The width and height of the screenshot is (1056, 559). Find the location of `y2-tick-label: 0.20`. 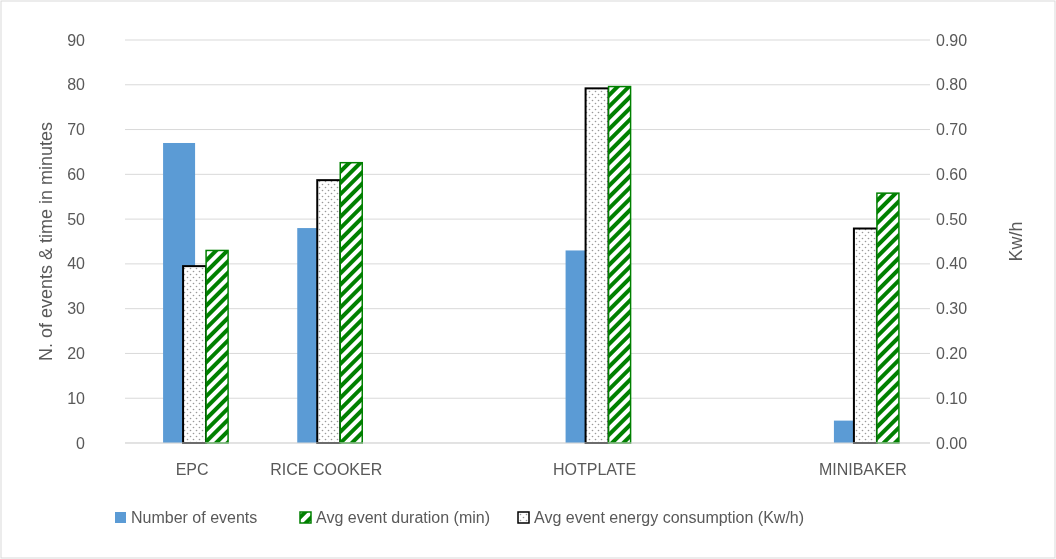

y2-tick-label: 0.20 is located at coordinates (952, 354).